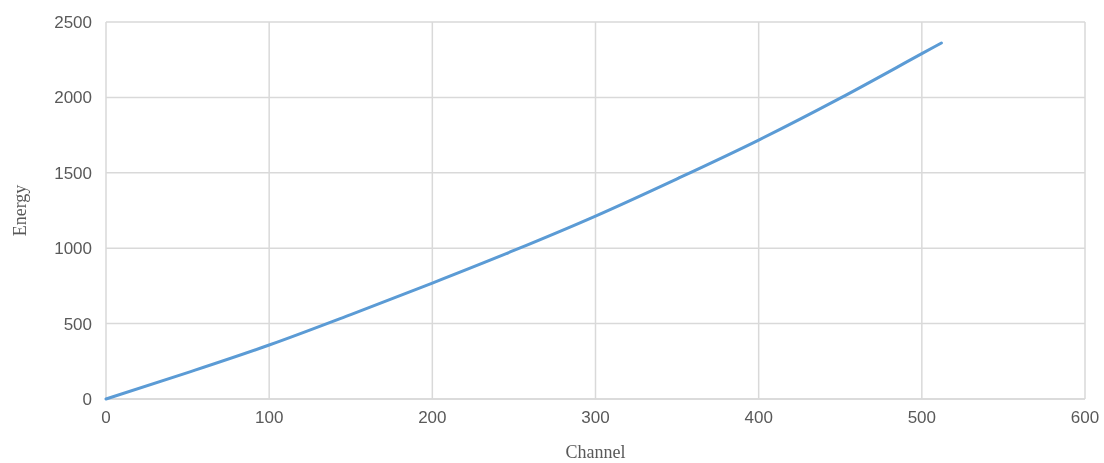 This screenshot has width=1104, height=463. Describe the element at coordinates (77, 324) in the screenshot. I see `y-tick-label: 500` at that location.